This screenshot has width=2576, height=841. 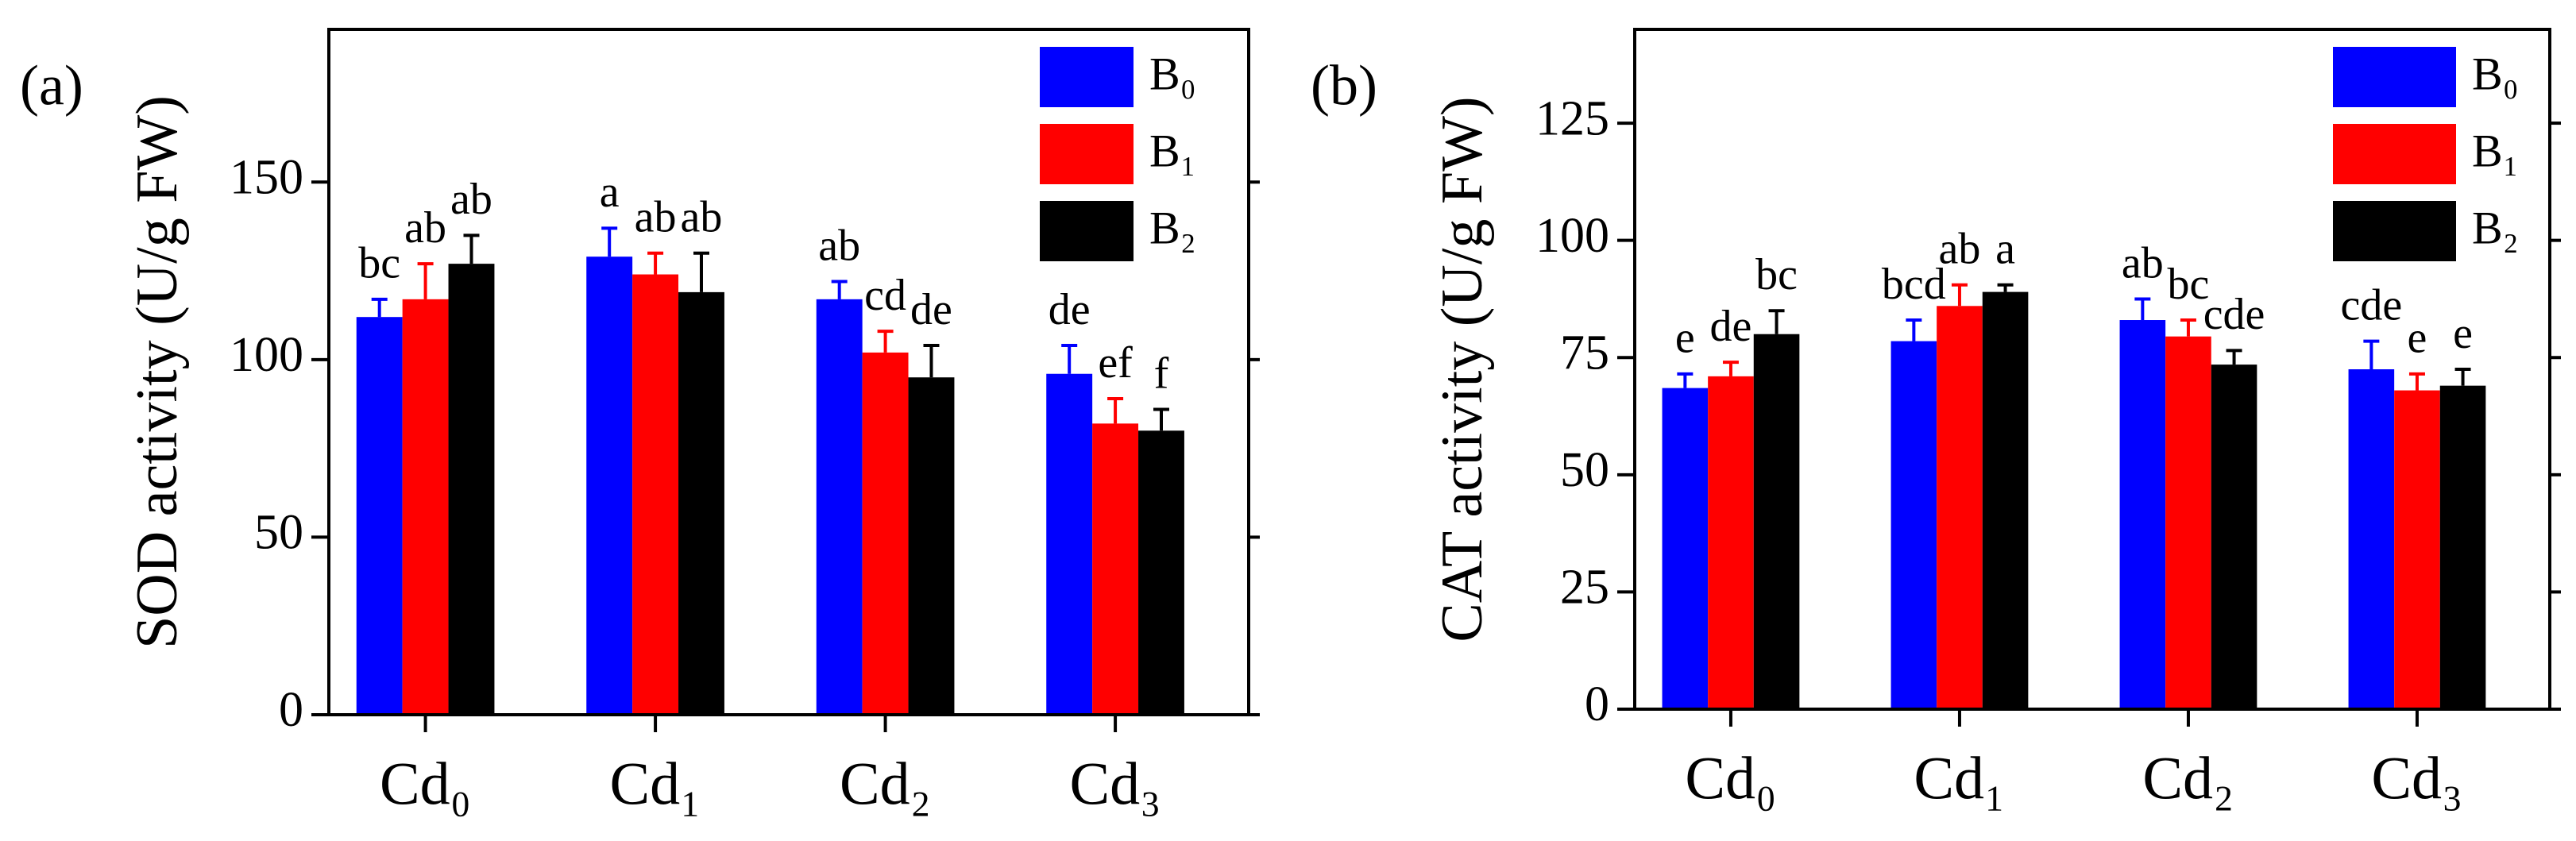 I want to click on legend-label: B₁, so click(x=1172, y=150).